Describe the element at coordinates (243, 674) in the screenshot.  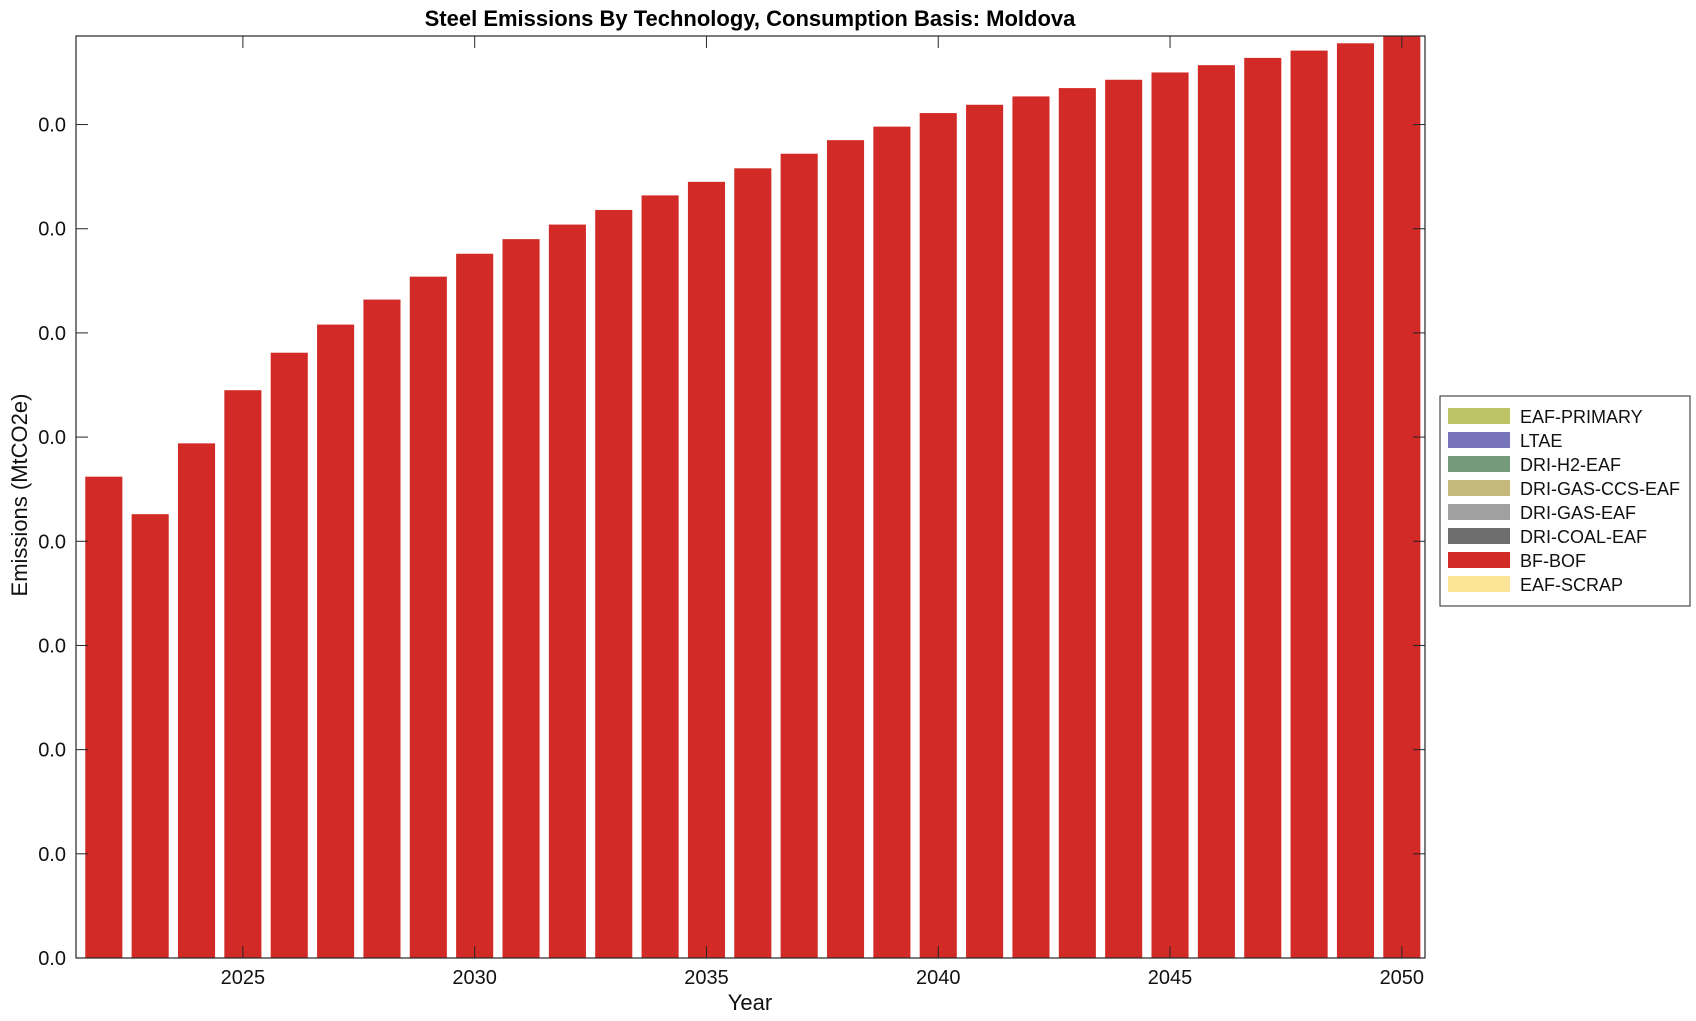
I see `bar-bf-bof-2025` at that location.